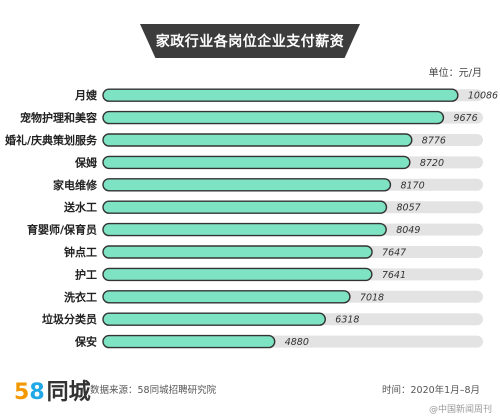 This screenshot has width=500, height=420. Describe the element at coordinates (86, 95) in the screenshot. I see `category-label: 月嫂` at that location.